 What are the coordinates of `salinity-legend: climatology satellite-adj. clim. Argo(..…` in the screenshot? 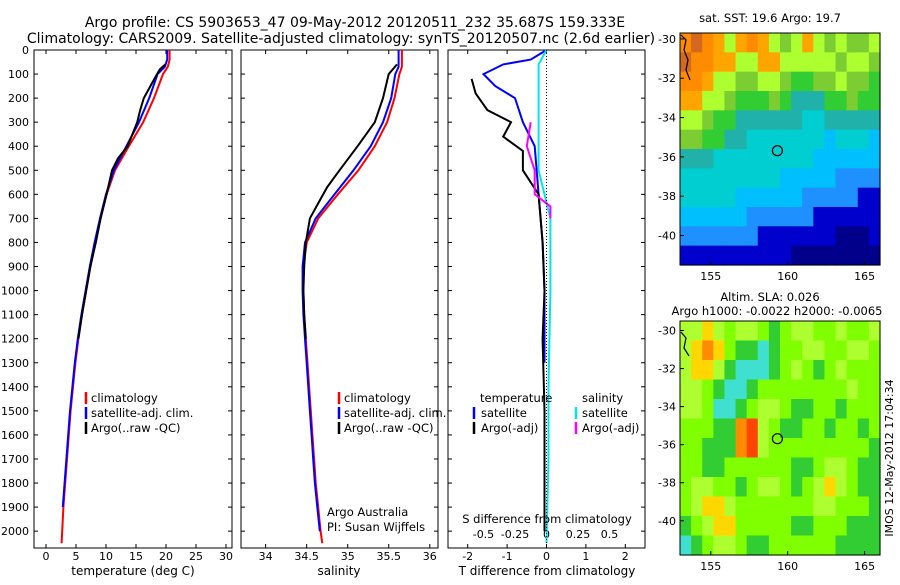 It's located at (391, 413).